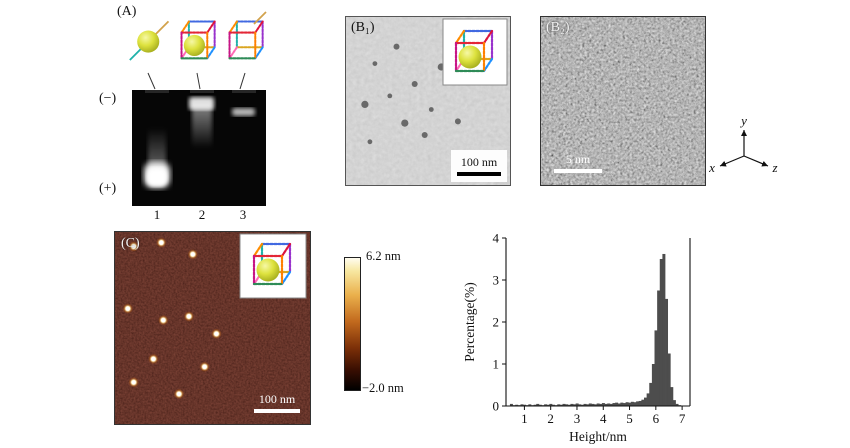 Image resolution: width=850 pixels, height=448 pixels. Describe the element at coordinates (149, 40) in the screenshot. I see `gold-nanoparticle-strand-schematic` at that location.